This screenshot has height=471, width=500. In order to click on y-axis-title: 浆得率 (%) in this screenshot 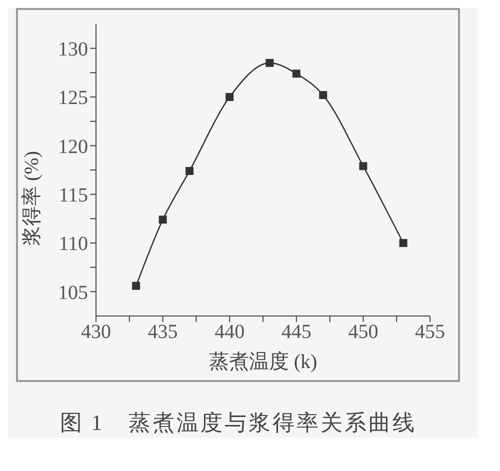, I will do `click(32, 198)`.